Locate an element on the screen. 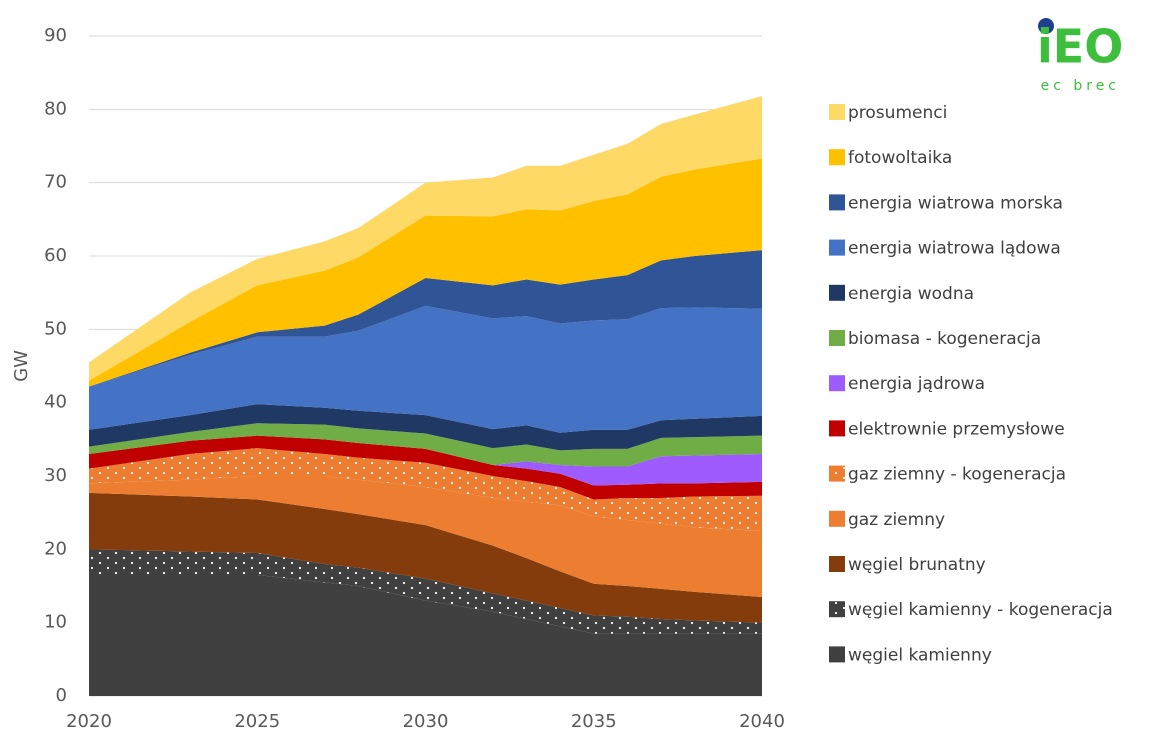  logo-dot is located at coordinates (1046, 26).